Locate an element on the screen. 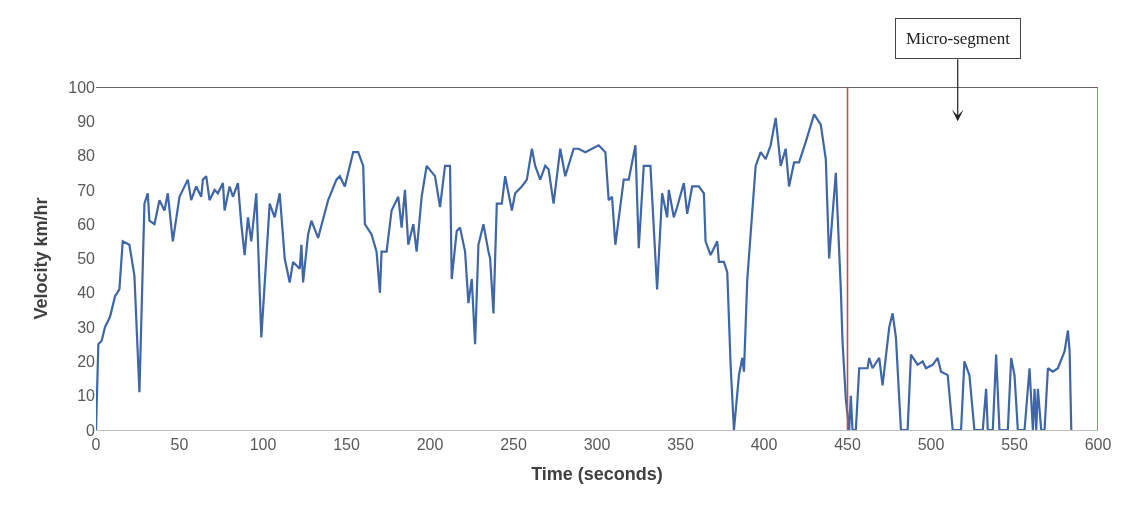 This screenshot has width=1123, height=508. y-tick-label: 70 is located at coordinates (86, 190).